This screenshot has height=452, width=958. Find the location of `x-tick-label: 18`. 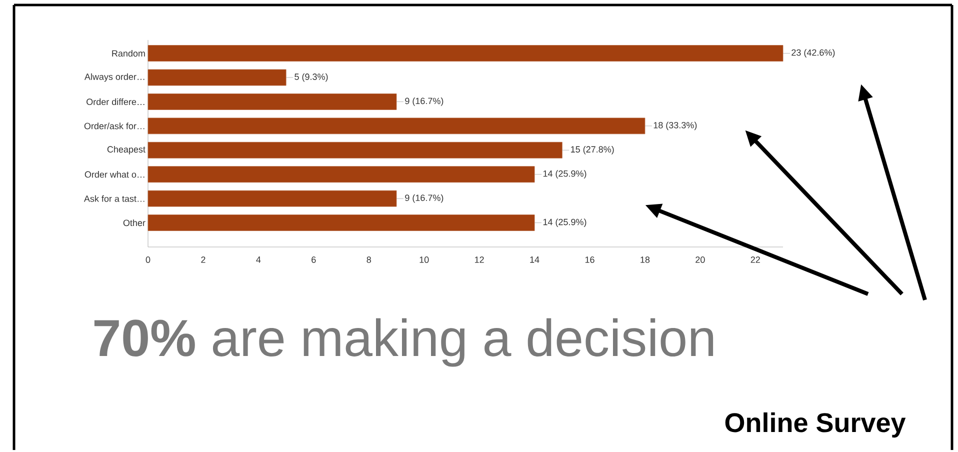

x-tick-label: 18 is located at coordinates (645, 259).